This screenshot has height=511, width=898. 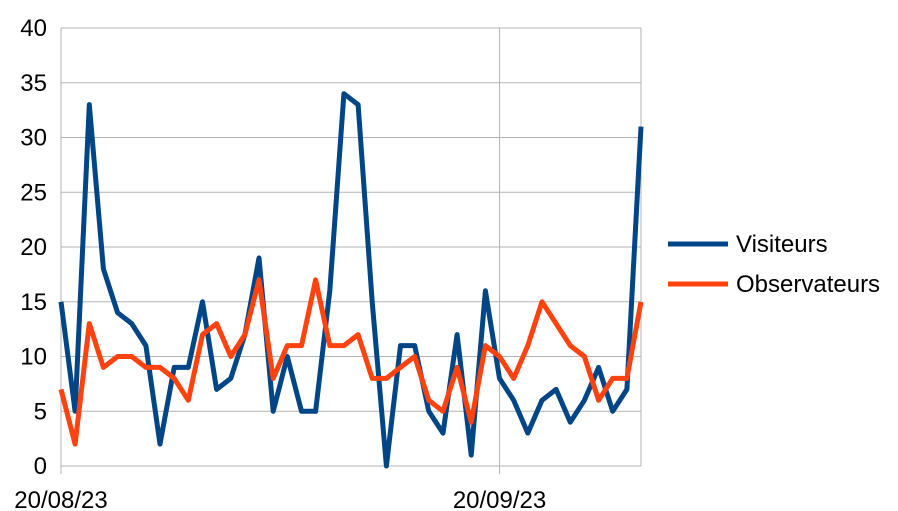 What do you see at coordinates (40, 466) in the screenshot?
I see `y-tick-label: 0` at bounding box center [40, 466].